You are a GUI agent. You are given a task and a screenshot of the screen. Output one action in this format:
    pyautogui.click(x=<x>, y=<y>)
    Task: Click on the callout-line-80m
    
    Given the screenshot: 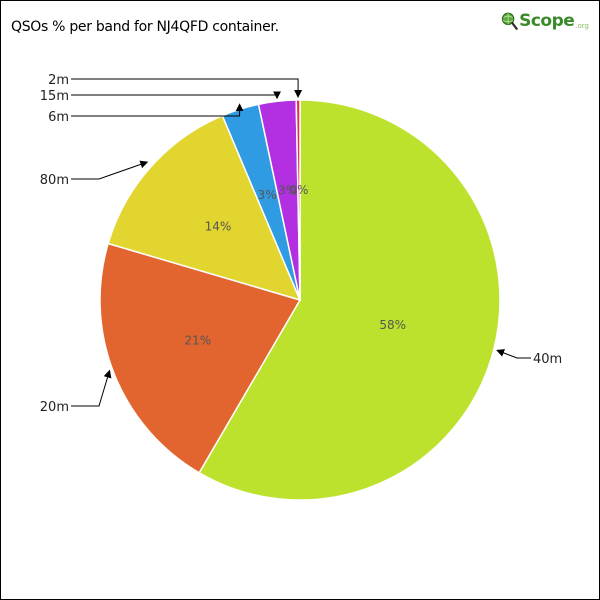 What is the action you would take?
    pyautogui.click(x=110, y=170)
    